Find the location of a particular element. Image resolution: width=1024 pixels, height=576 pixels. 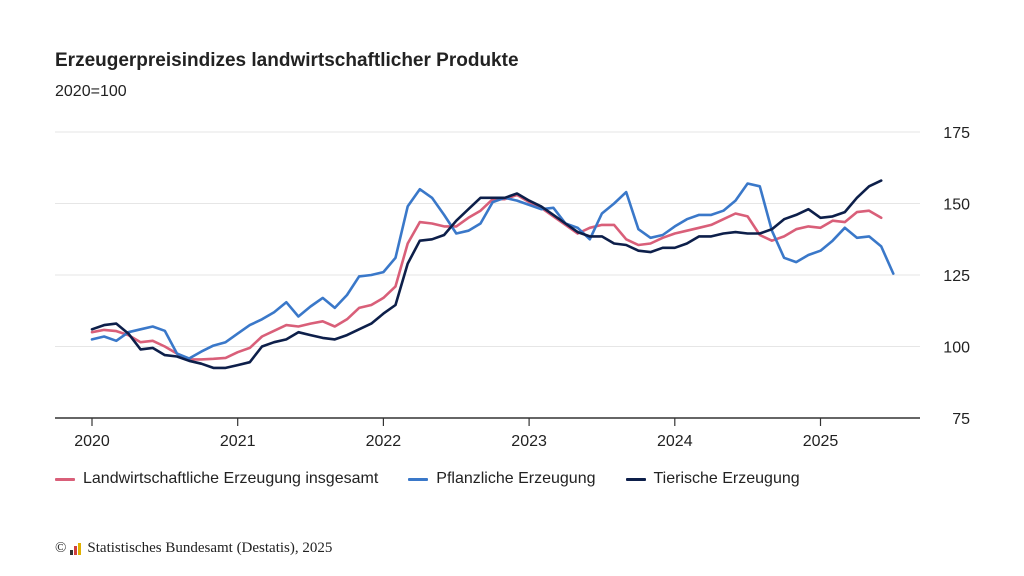

source-text: Statistisches Bundesamt (Destatis), 2025 is located at coordinates (210, 548).